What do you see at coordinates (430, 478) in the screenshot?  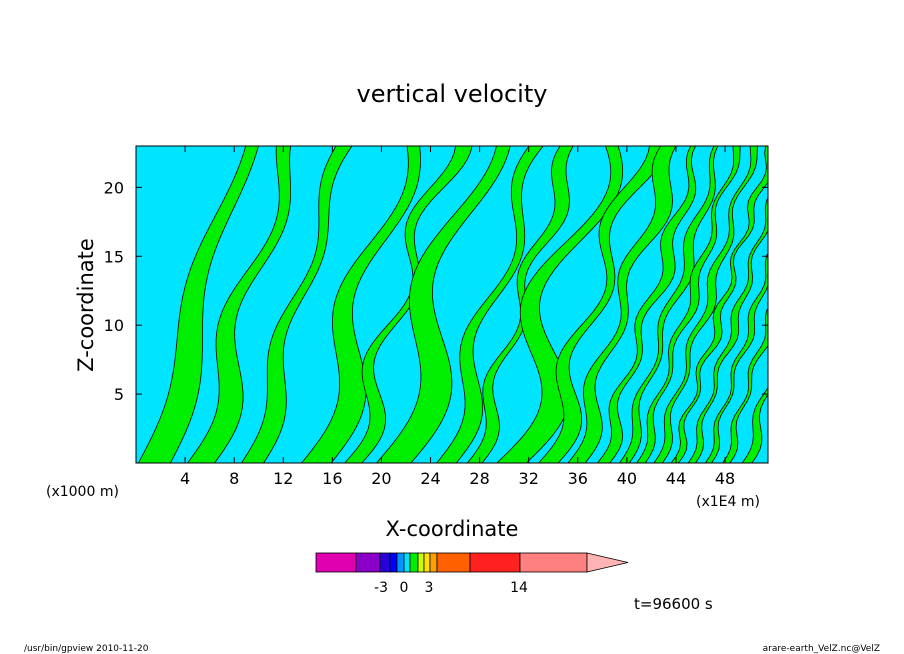 I see `x-tick-label: 24` at bounding box center [430, 478].